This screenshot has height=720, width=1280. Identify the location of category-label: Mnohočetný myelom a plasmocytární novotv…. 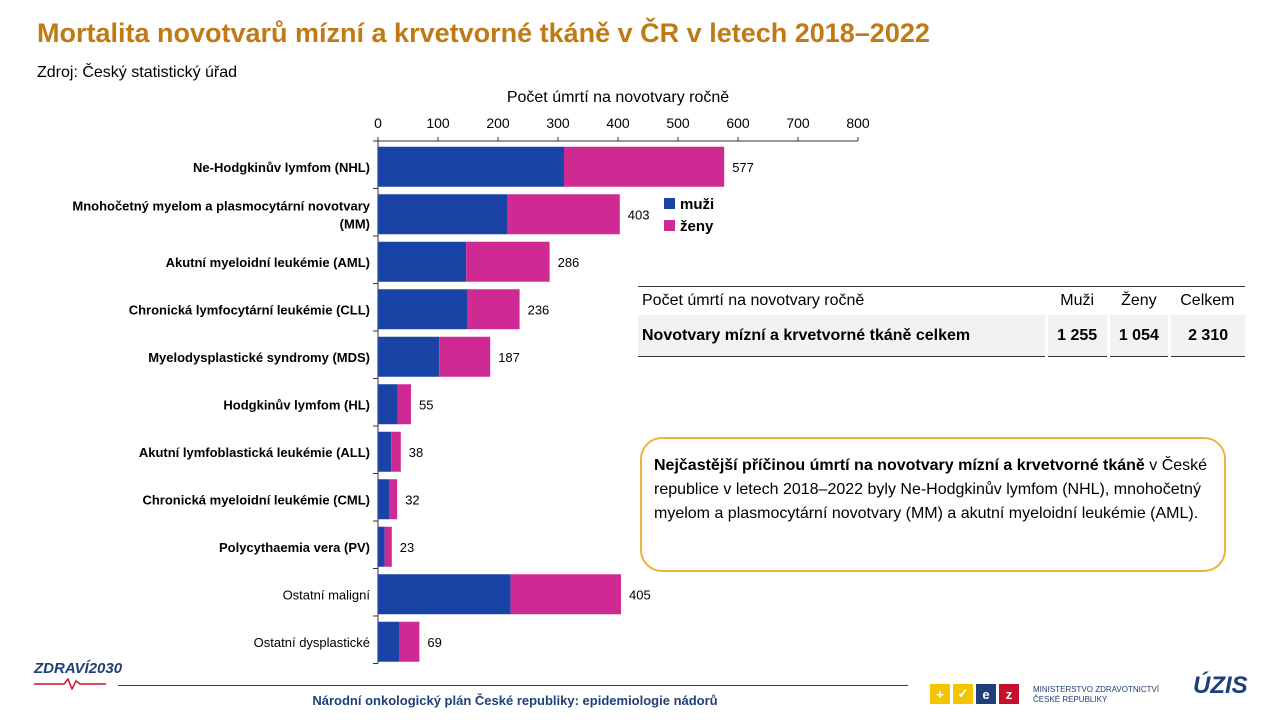
(221, 205).